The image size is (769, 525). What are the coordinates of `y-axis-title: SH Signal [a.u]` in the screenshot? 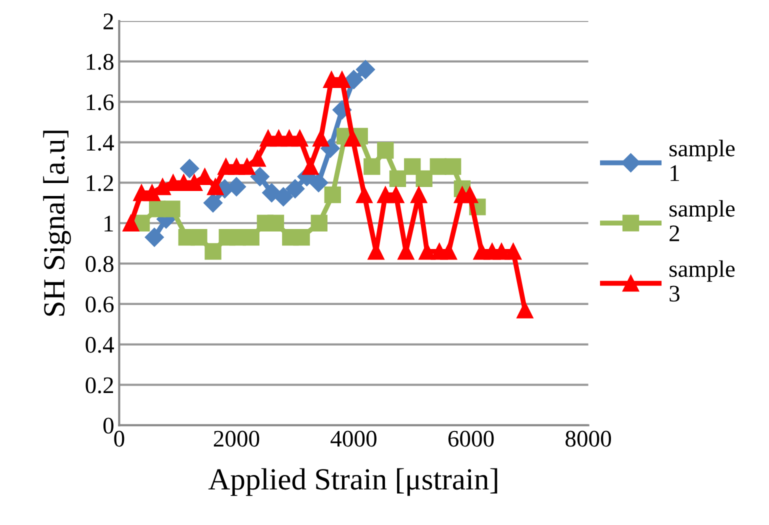 It's located at (57, 223).